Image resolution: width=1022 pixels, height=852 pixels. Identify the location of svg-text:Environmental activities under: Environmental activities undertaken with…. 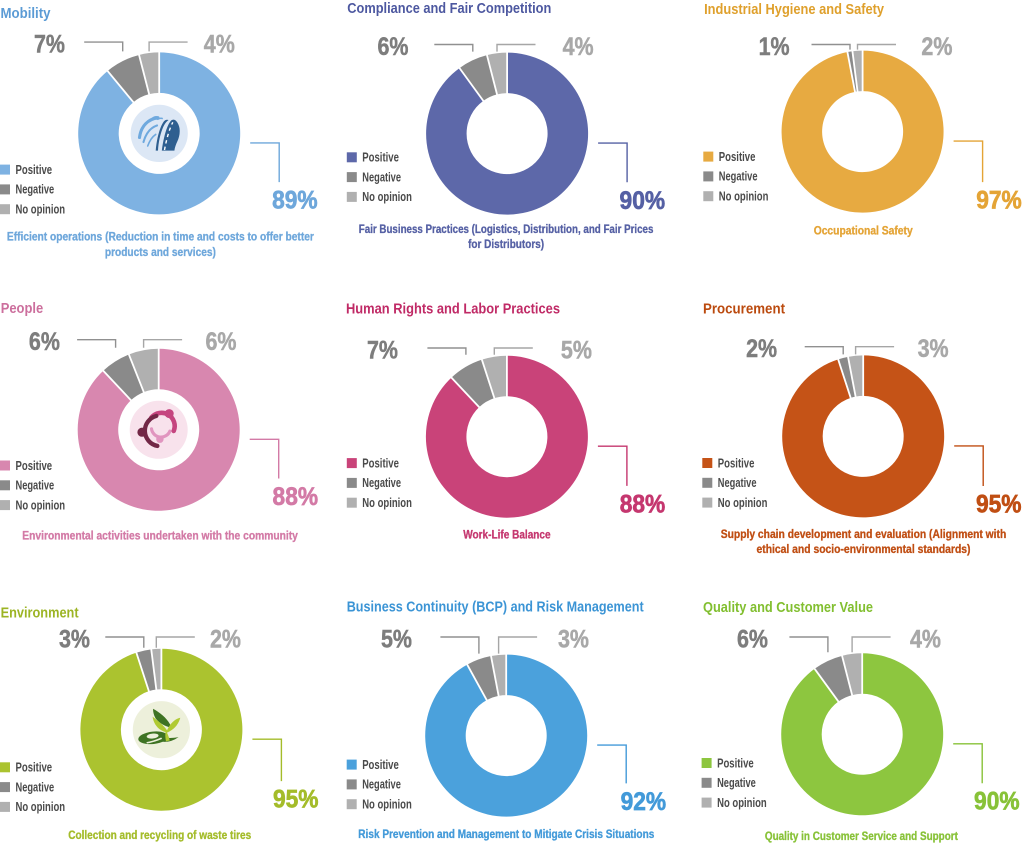
(160, 537).